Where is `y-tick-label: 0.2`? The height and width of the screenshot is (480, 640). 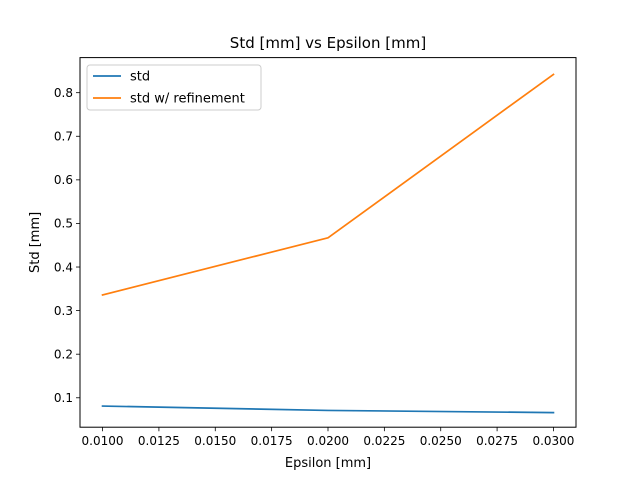
y-tick-label: 0.2 is located at coordinates (63, 354).